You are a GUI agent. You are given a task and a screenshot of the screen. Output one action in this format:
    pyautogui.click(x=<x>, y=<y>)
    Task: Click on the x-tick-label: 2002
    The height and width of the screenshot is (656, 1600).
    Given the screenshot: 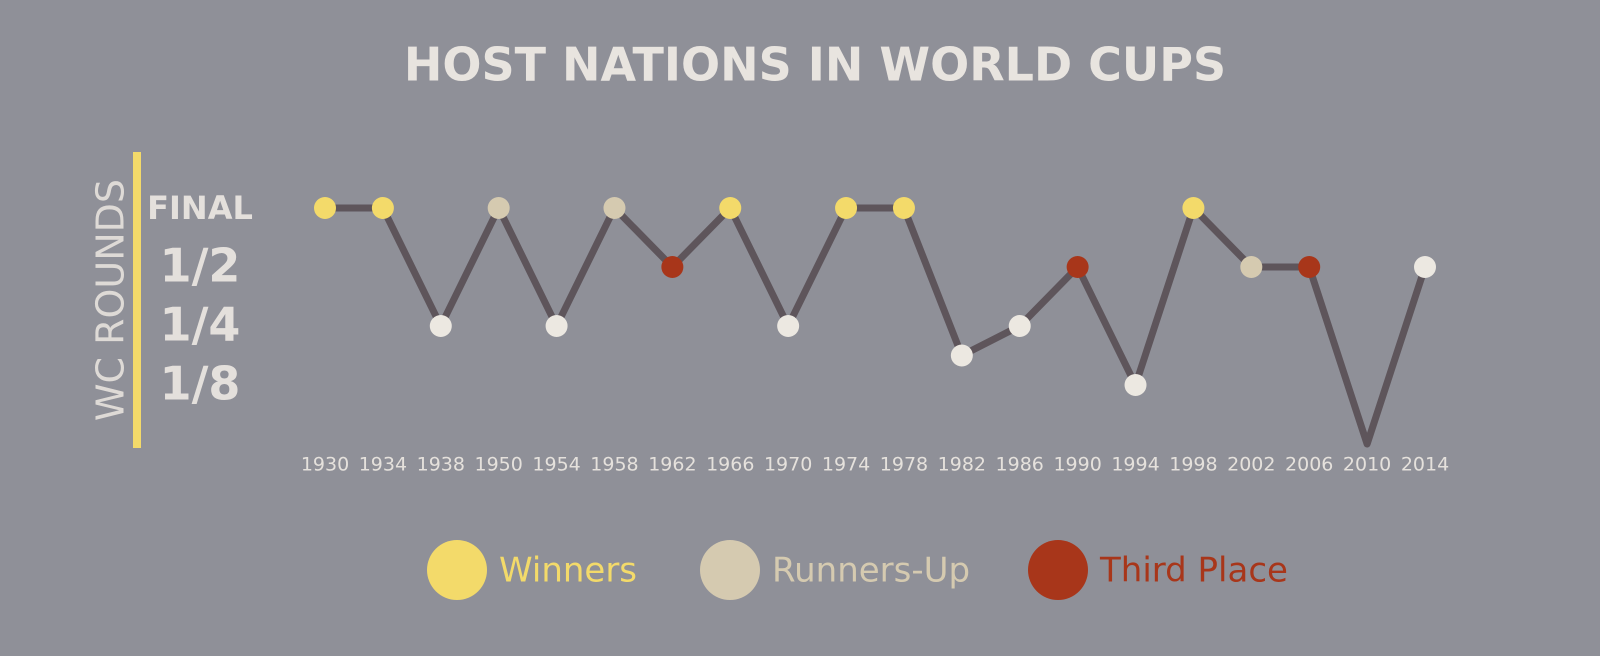 What is the action you would take?
    pyautogui.click(x=1251, y=465)
    